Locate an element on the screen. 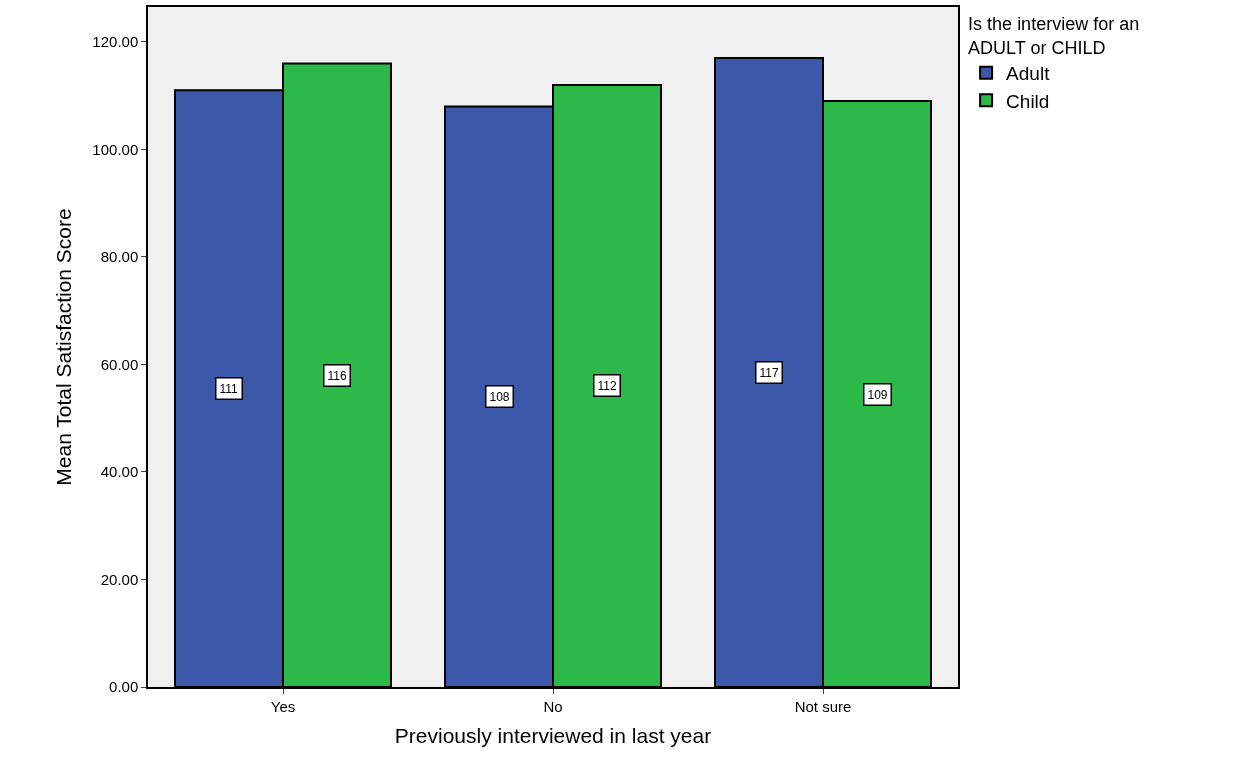 The image size is (1259, 768). y-tick-label: 40.00 is located at coordinates (119, 472).